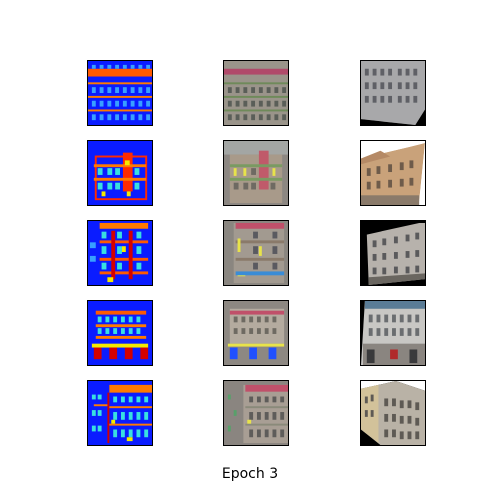 The image size is (500, 500). Describe the element at coordinates (250, 474) in the screenshot. I see `figure-caption: Epoch 3` at that location.